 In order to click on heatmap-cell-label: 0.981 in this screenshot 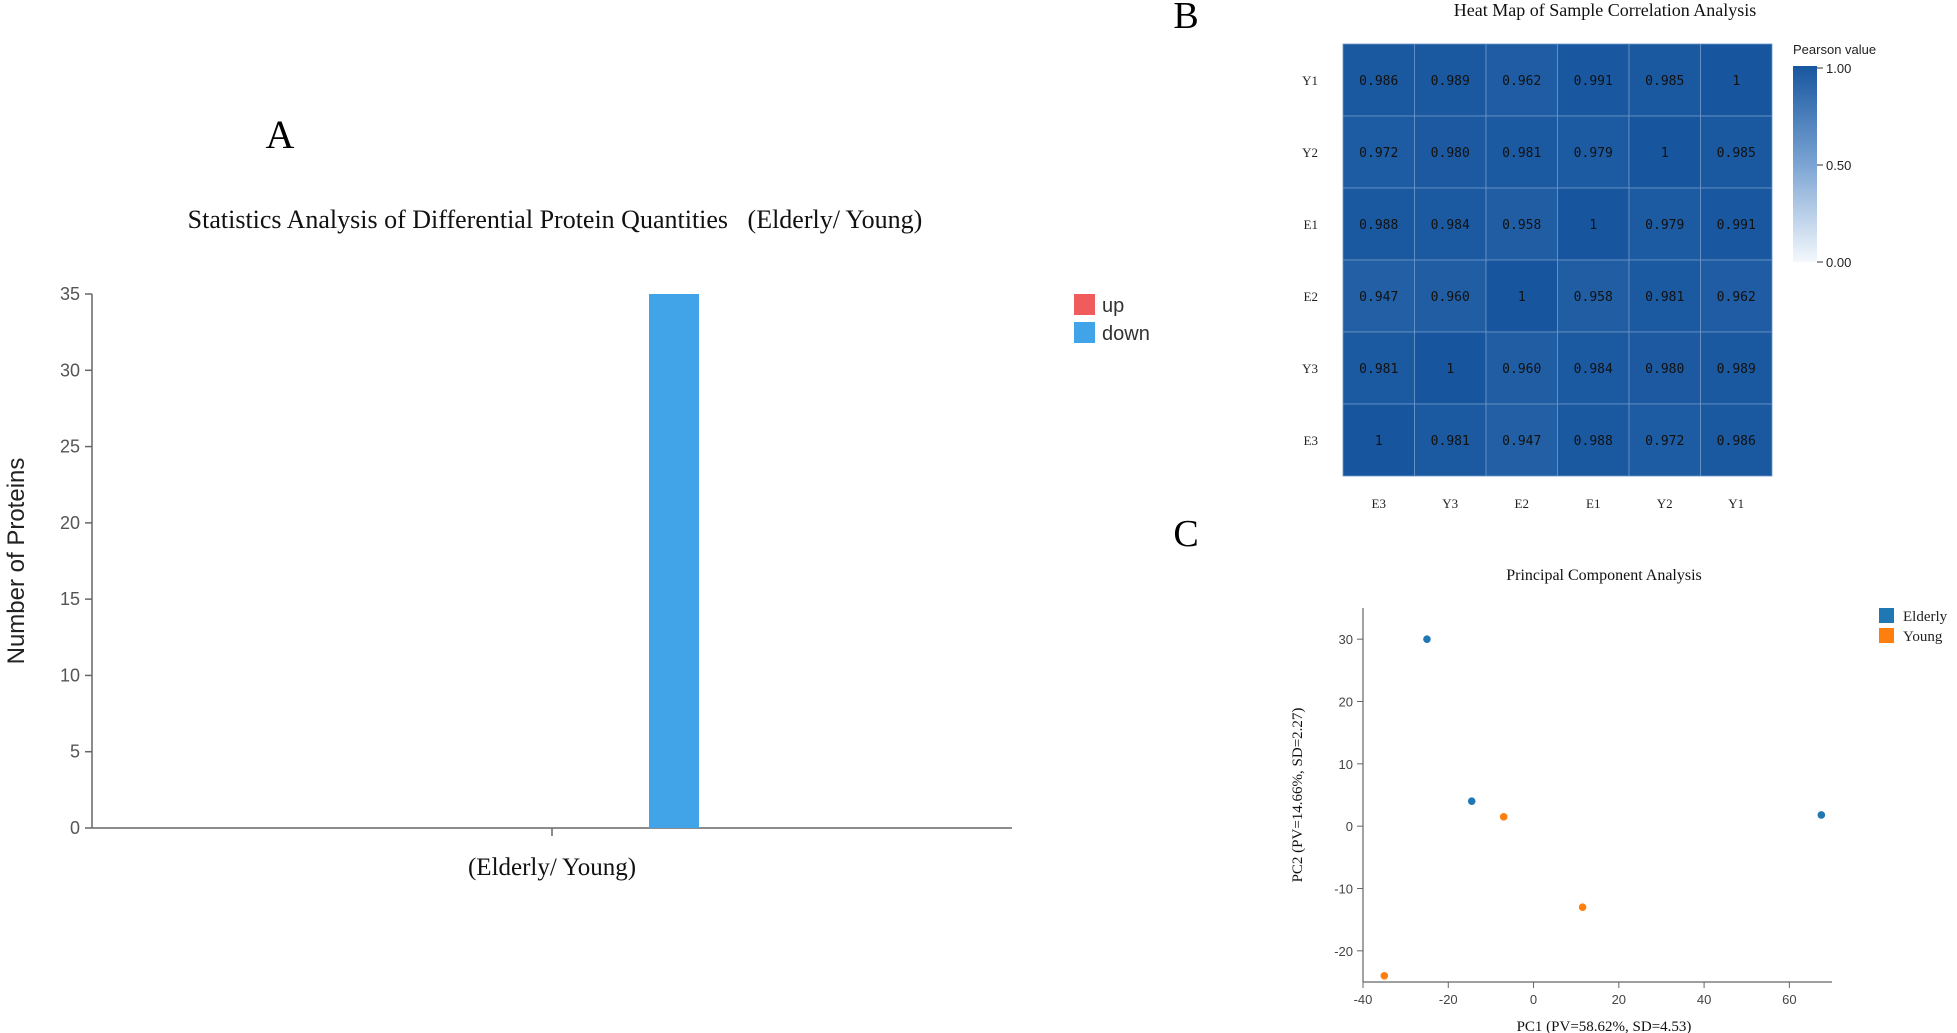, I will do `click(1664, 297)`.